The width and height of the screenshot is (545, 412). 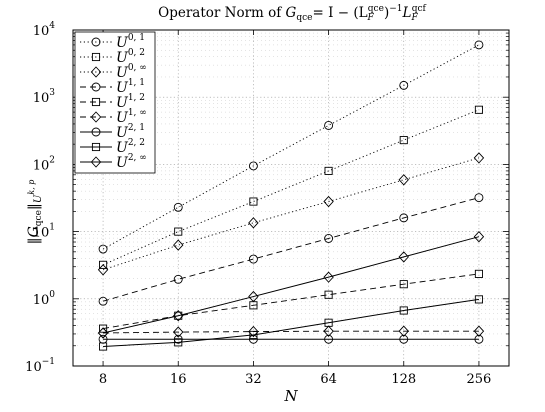 What do you see at coordinates (44, 97) in the screenshot?
I see `y-tick-label: 10³` at bounding box center [44, 97].